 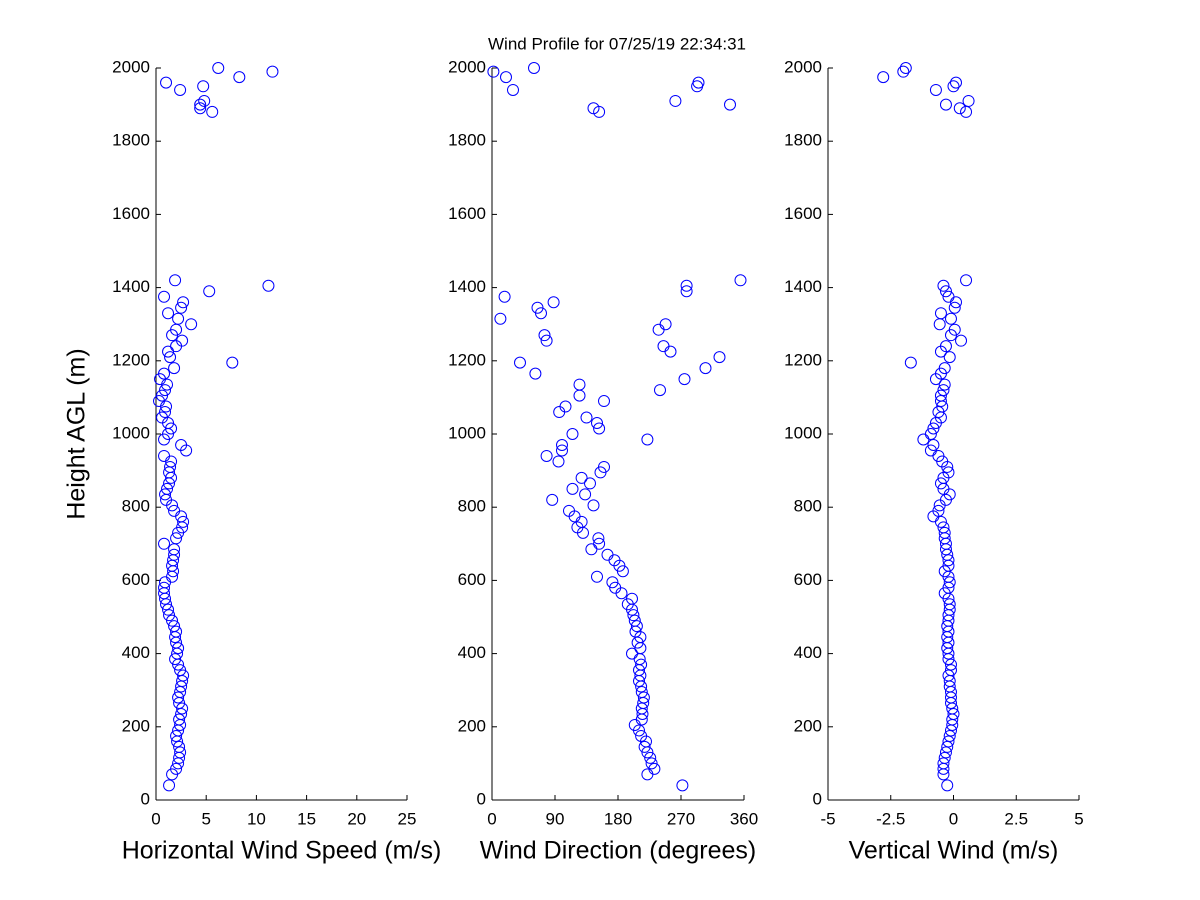 I want to click on y-tick-label: 1000, so click(x=467, y=432).